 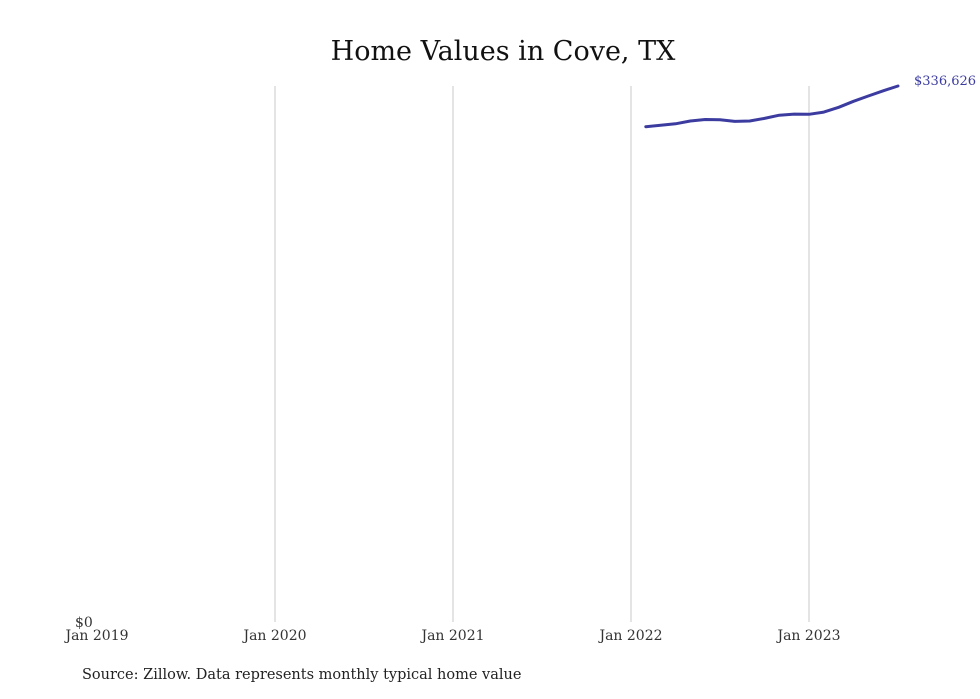 What do you see at coordinates (807, 636) in the screenshot?
I see `x-tick-label: Jan 2023` at bounding box center [807, 636].